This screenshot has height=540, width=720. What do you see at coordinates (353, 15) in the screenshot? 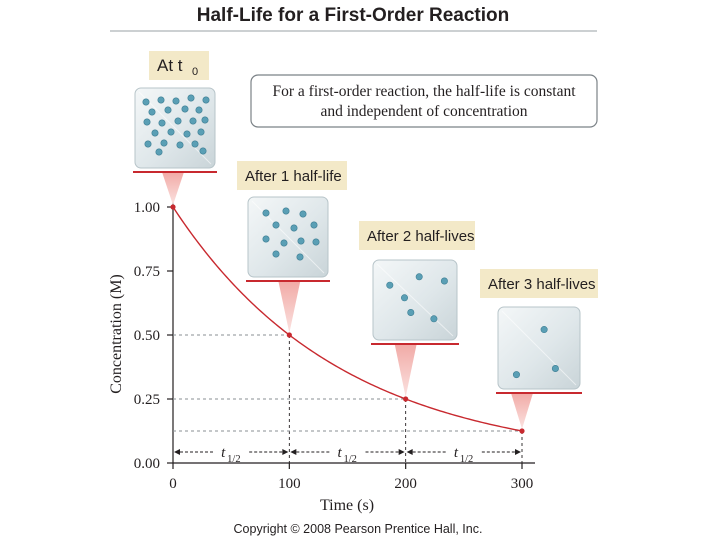
I see `chart-title: Half-Life for a First-Order Reaction` at bounding box center [353, 15].